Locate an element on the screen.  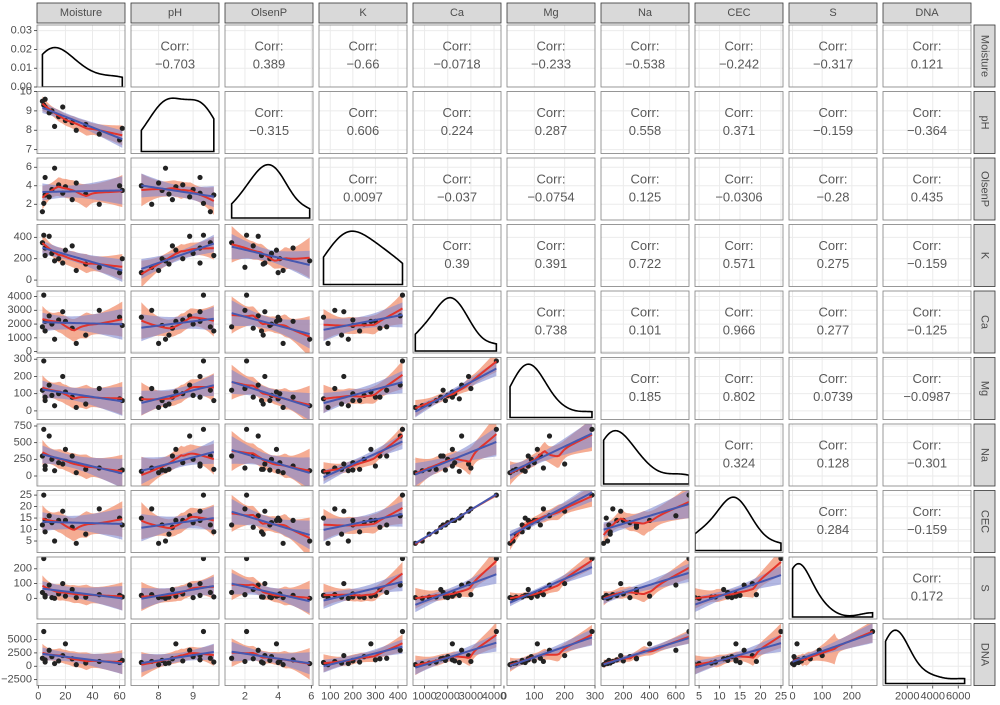
y-tick-label: 750 is located at coordinates (23, 426).